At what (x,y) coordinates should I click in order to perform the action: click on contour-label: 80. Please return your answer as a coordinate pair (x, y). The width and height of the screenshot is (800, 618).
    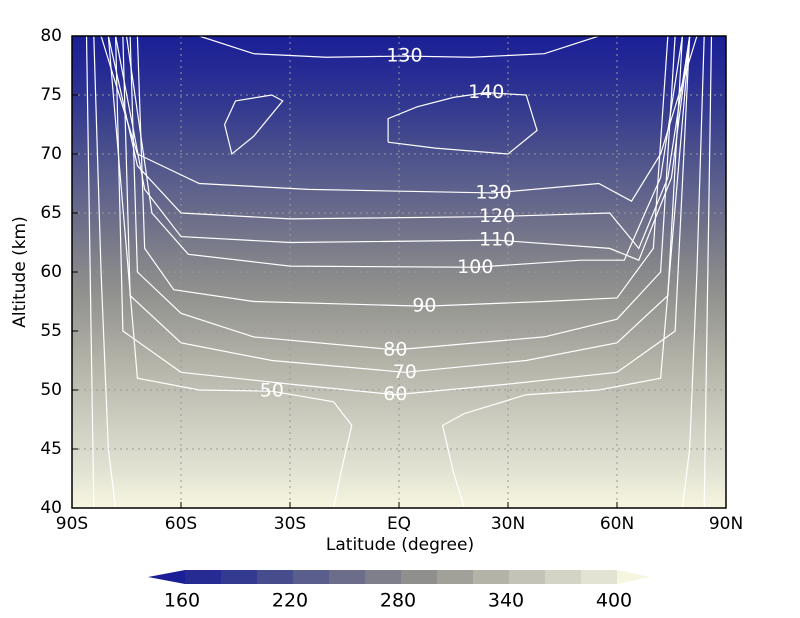
    Looking at the image, I should click on (395, 349).